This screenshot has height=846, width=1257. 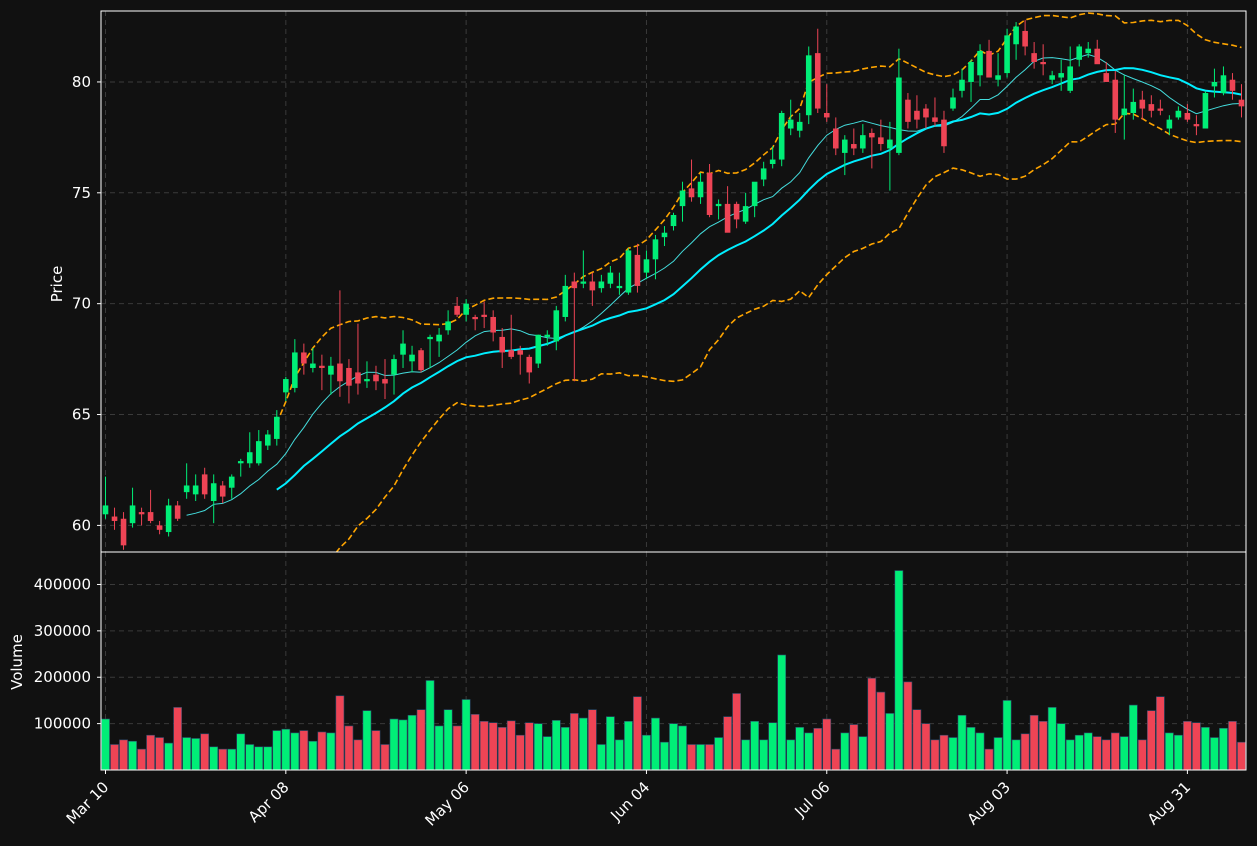 What do you see at coordinates (17, 662) in the screenshot?
I see `volume-axis-label: Volume` at bounding box center [17, 662].